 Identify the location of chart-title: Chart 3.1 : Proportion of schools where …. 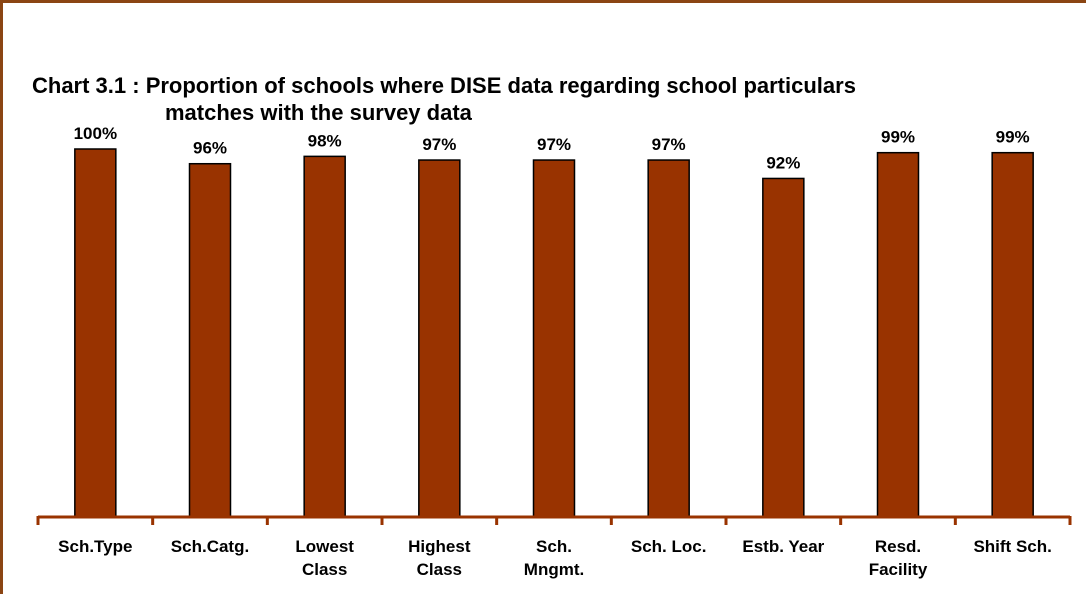
(444, 99).